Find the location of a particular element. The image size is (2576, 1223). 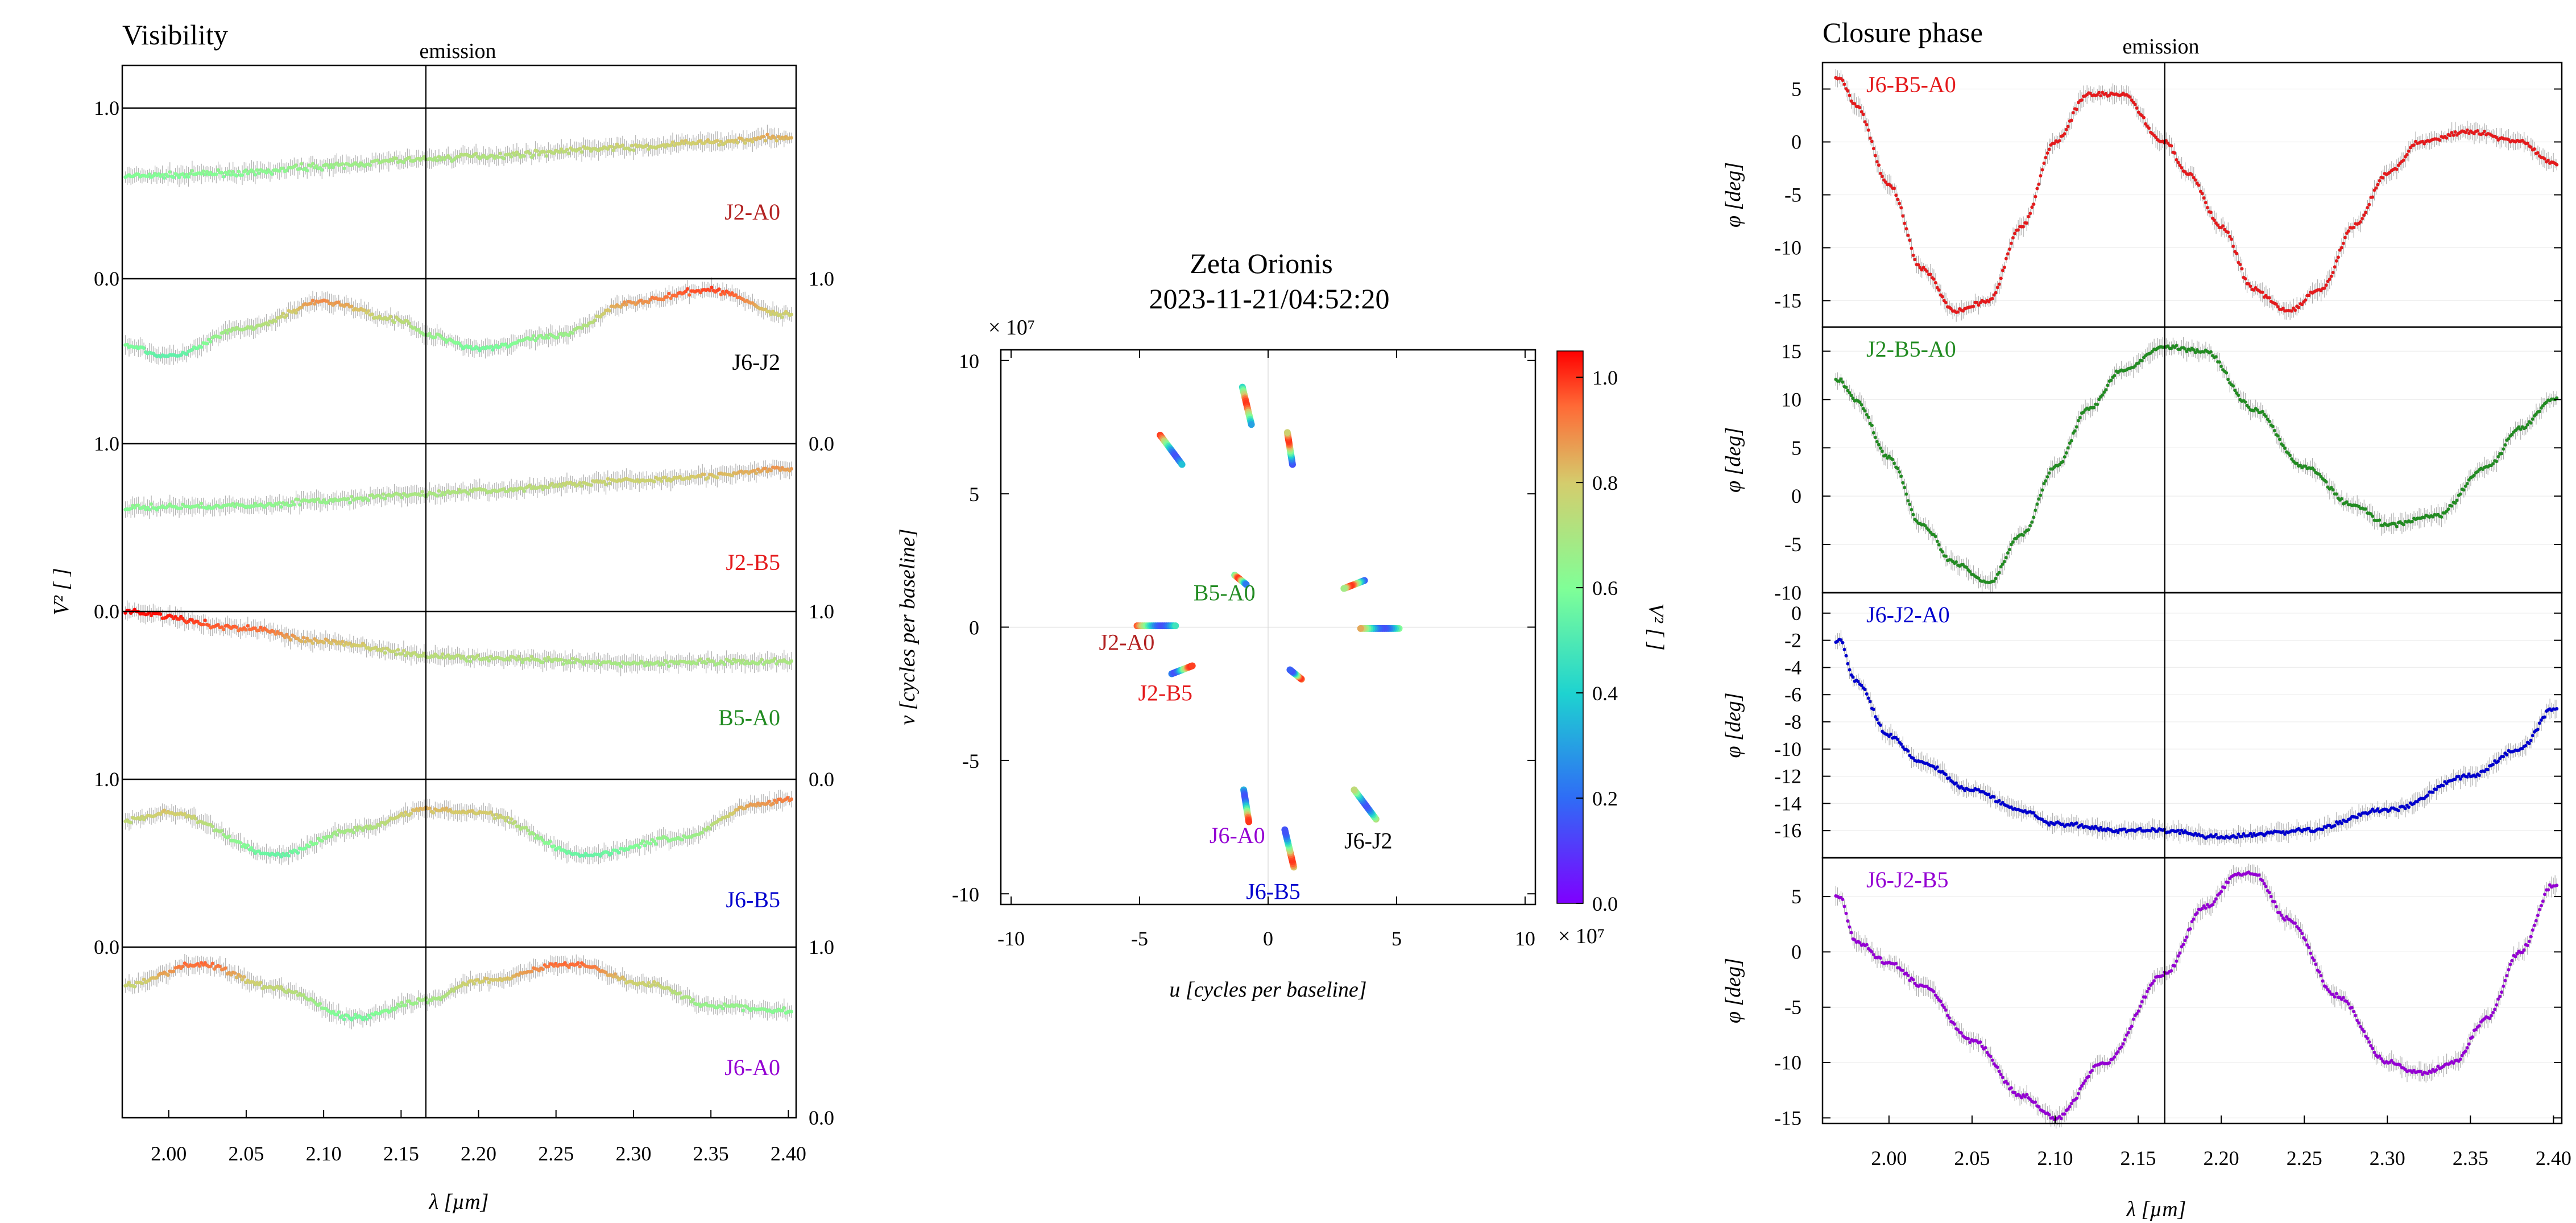

uv-label-J6-J2: J6-J2 is located at coordinates (1368, 841).